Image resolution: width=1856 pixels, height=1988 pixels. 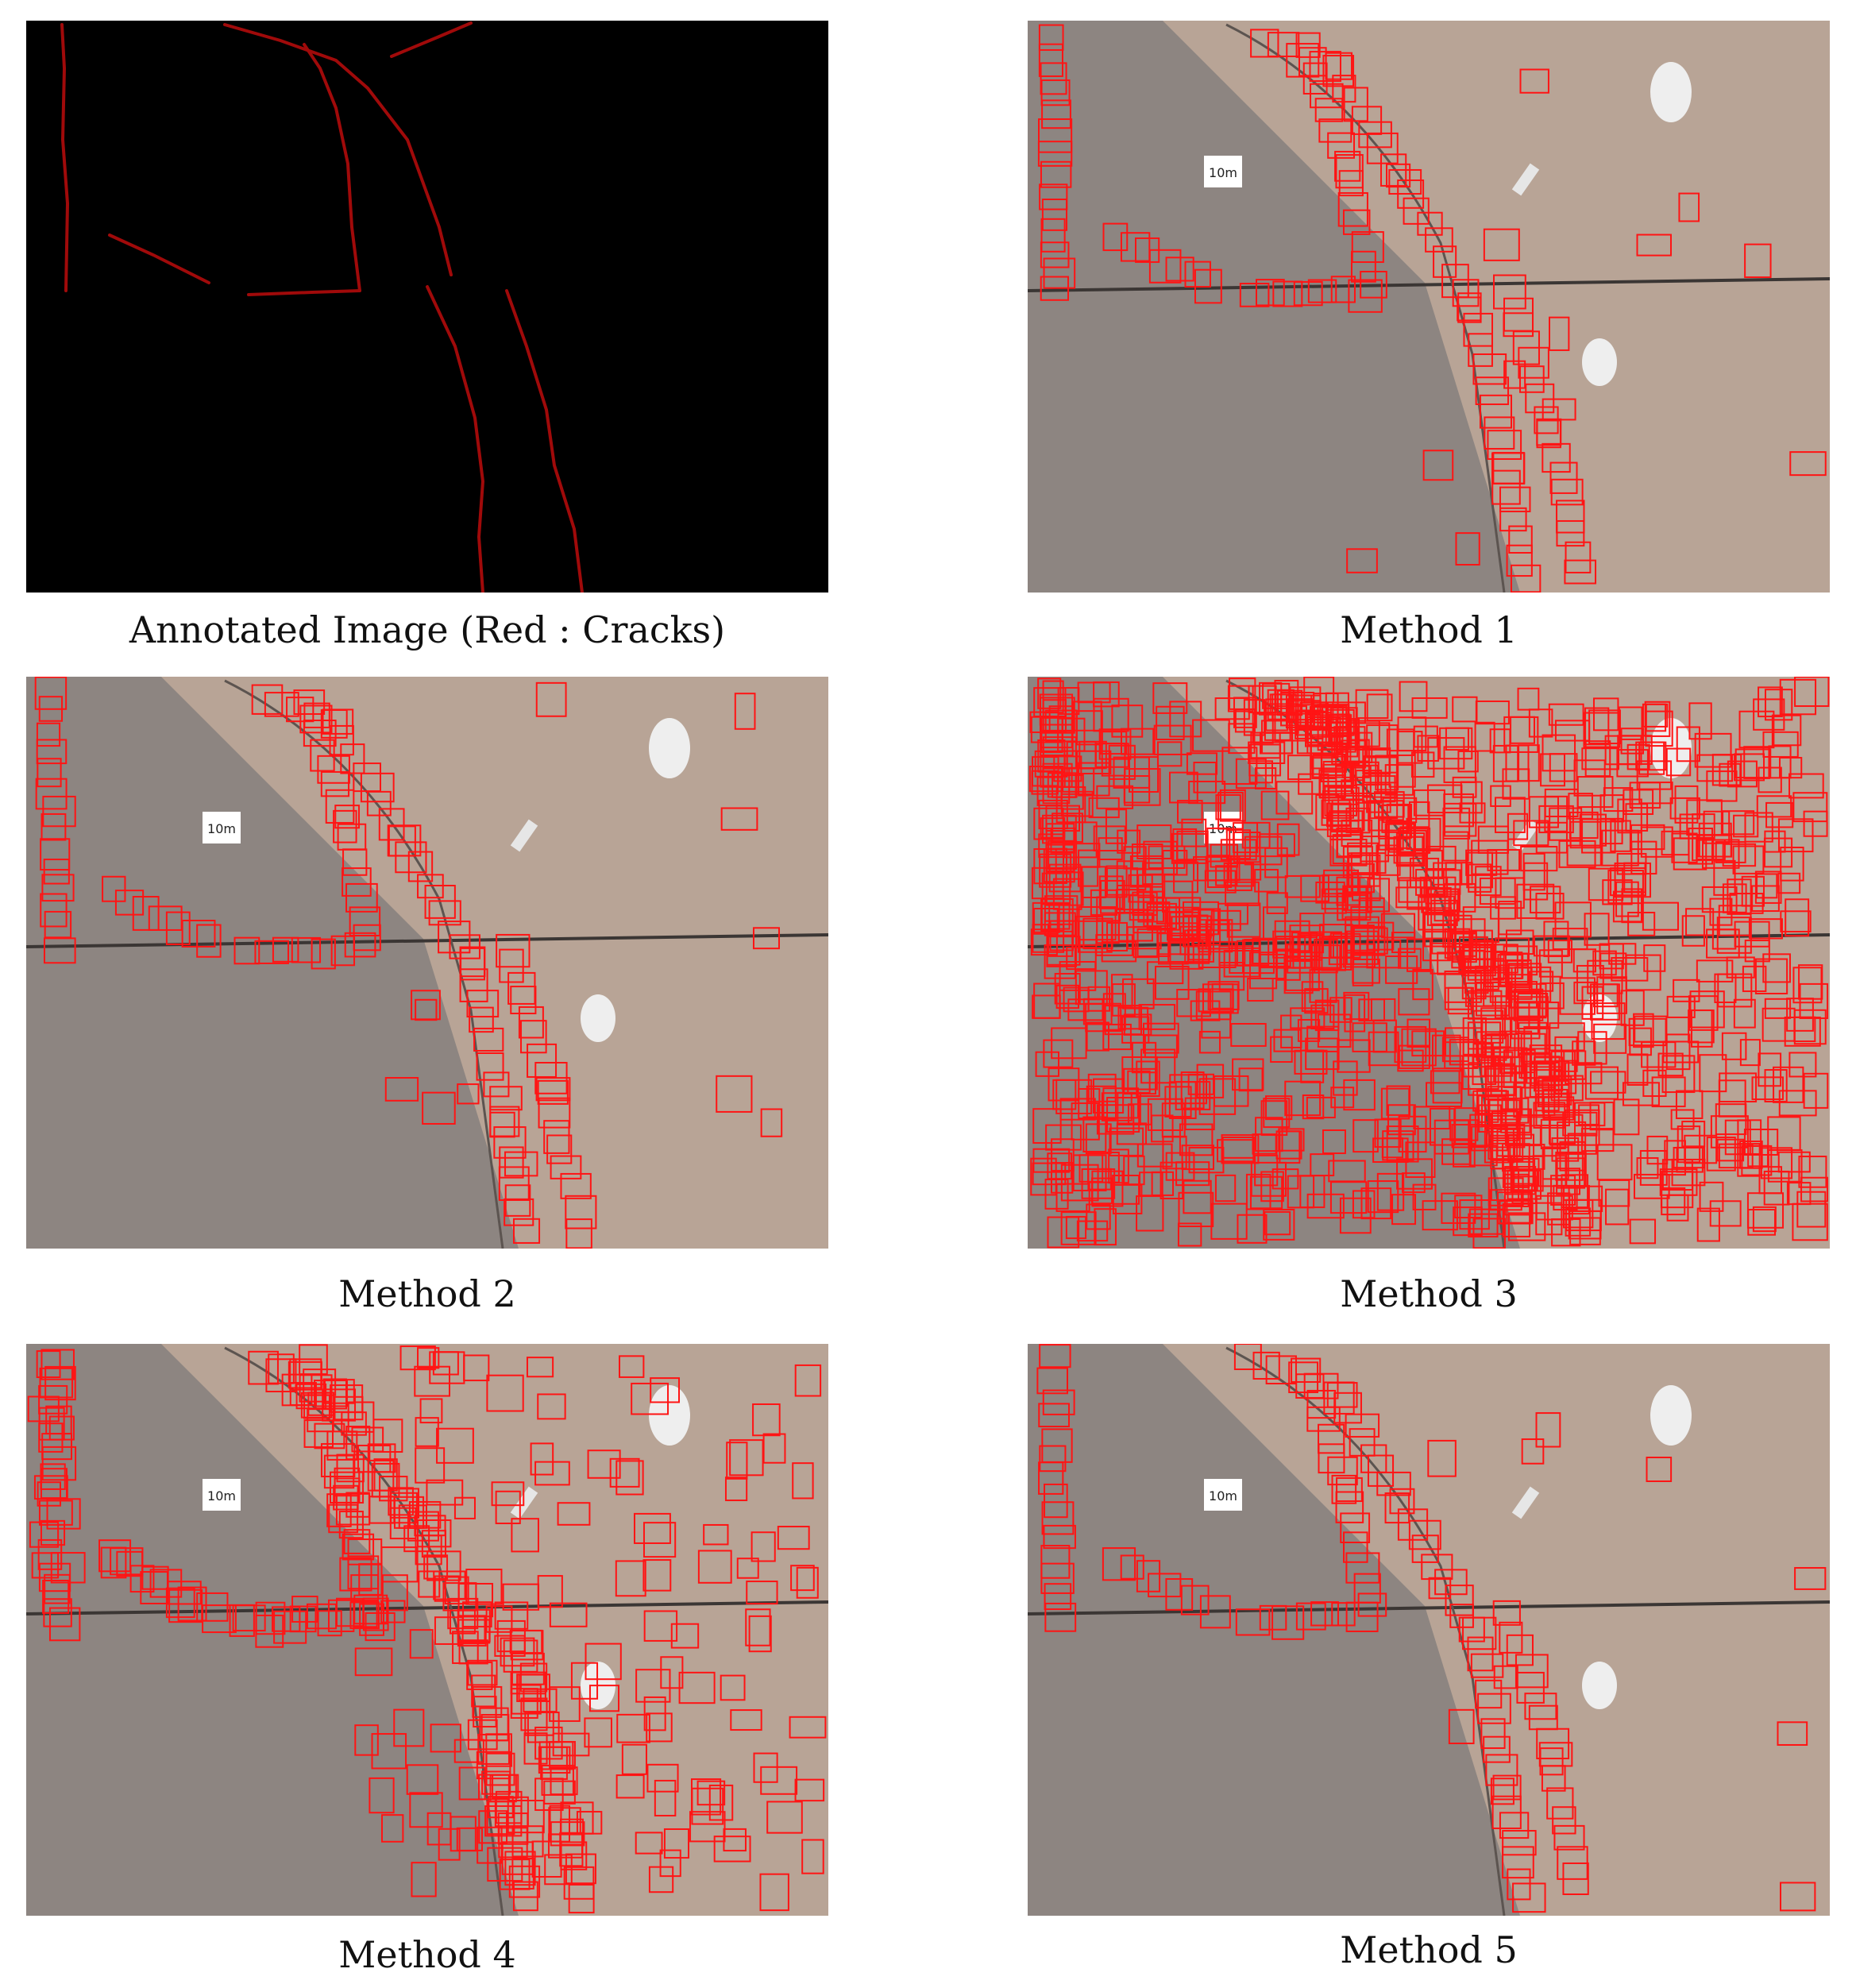 What do you see at coordinates (455, 439) in the screenshot?
I see `crack-line` at bounding box center [455, 439].